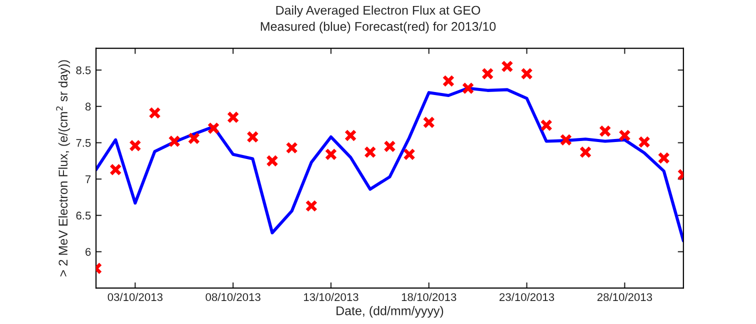 The width and height of the screenshot is (756, 324). I want to click on x-tick-label: 13/10/2013, so click(331, 297).